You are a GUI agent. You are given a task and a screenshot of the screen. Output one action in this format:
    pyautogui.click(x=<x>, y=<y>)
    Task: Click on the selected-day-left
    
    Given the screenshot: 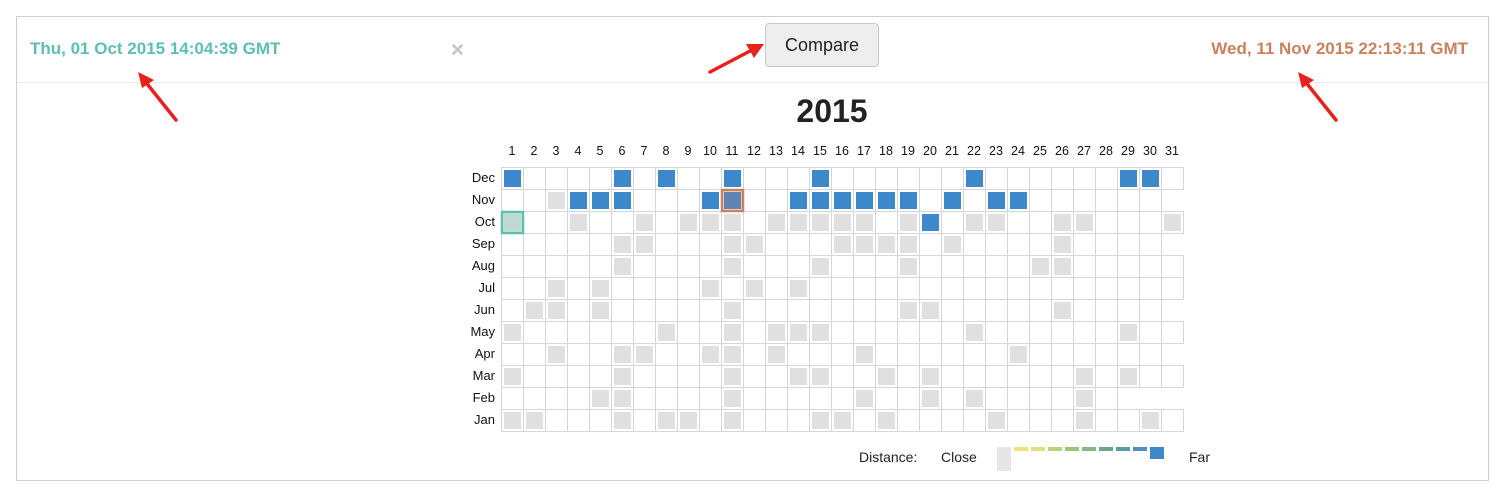 What is the action you would take?
    pyautogui.click(x=512, y=222)
    